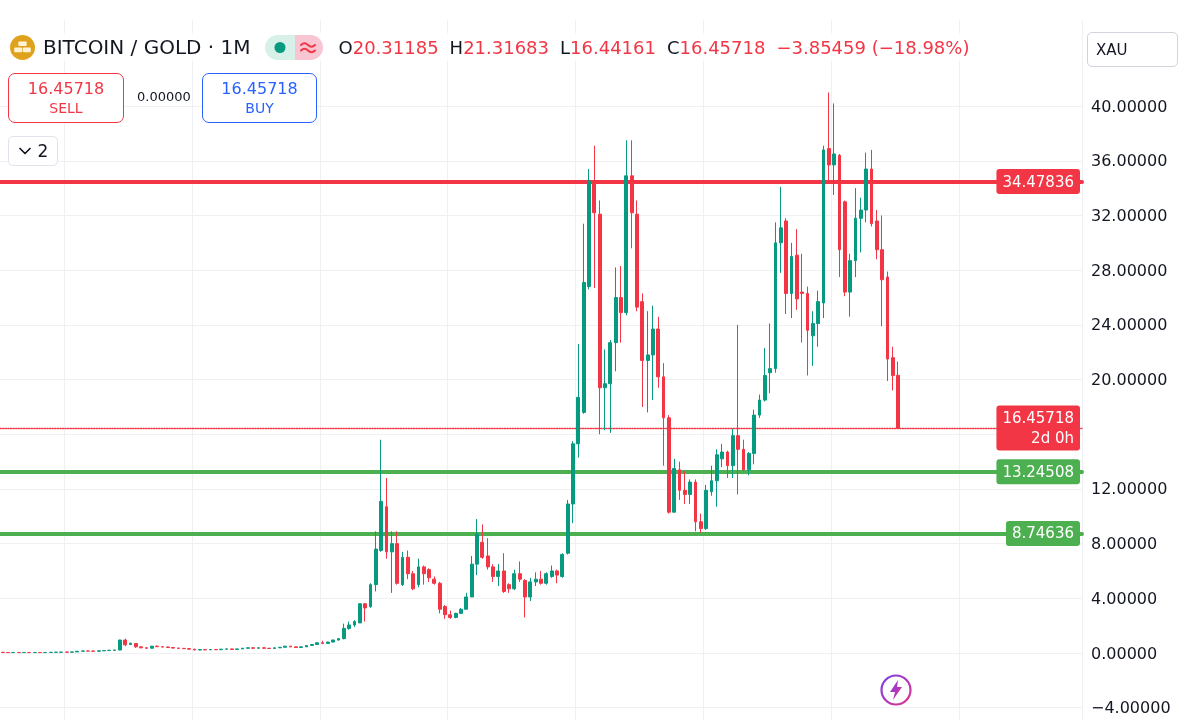  Describe the element at coordinates (66, 108) in the screenshot. I see `annotation: SELL` at that location.